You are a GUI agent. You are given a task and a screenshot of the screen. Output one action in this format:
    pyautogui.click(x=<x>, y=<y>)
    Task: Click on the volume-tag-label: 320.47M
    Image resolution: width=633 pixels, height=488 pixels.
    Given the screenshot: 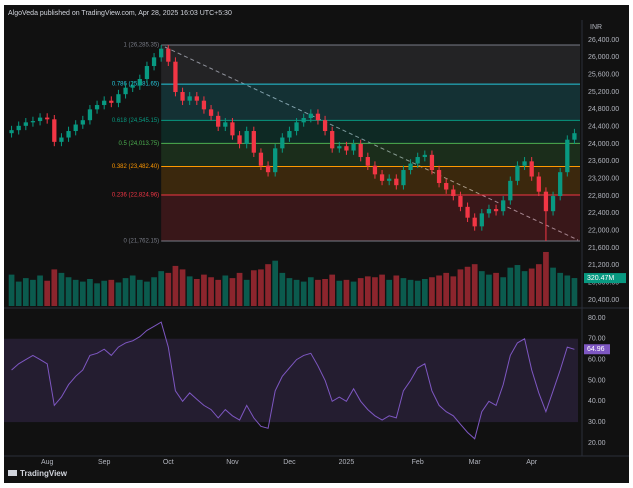 What is the action you would take?
    pyautogui.click(x=600, y=278)
    